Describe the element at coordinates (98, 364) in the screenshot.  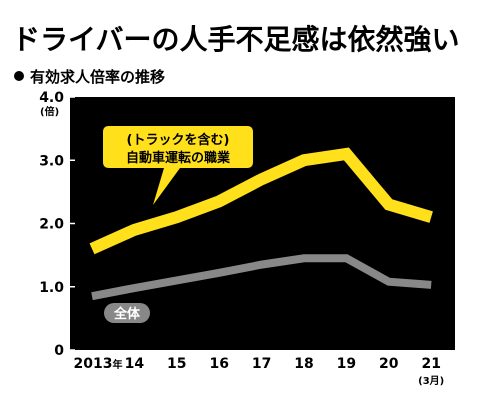
I see `x-tick-label: 2013年` at that location.